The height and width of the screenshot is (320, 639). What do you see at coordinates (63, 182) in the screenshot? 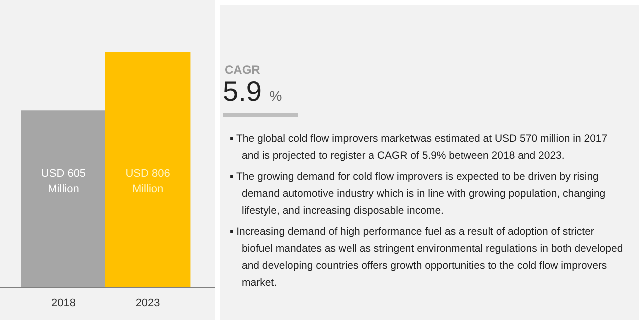
I see `data-label: USD 605 Million` at bounding box center [63, 182].